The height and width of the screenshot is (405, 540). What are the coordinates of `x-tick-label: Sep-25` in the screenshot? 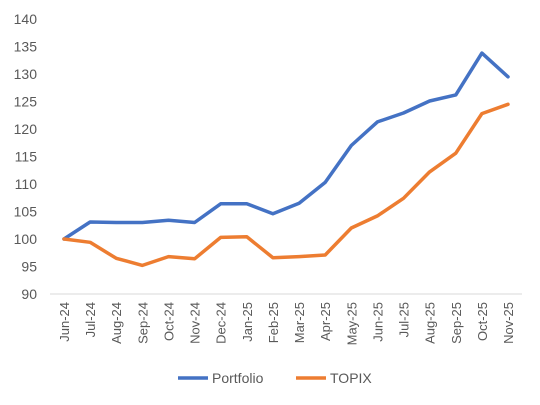 It's located at (456, 323).